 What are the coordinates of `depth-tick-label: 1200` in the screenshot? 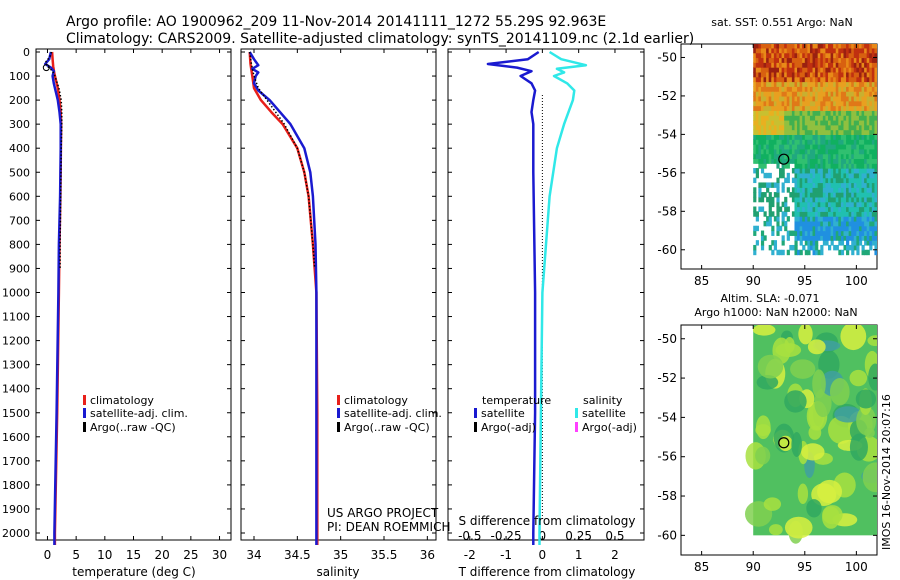 It's located at (16, 341).